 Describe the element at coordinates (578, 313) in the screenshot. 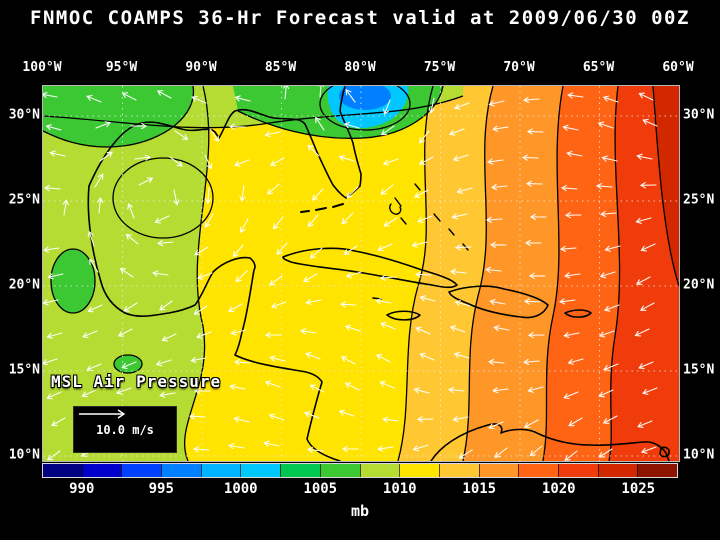

I see `puerto-rico-outline` at that location.